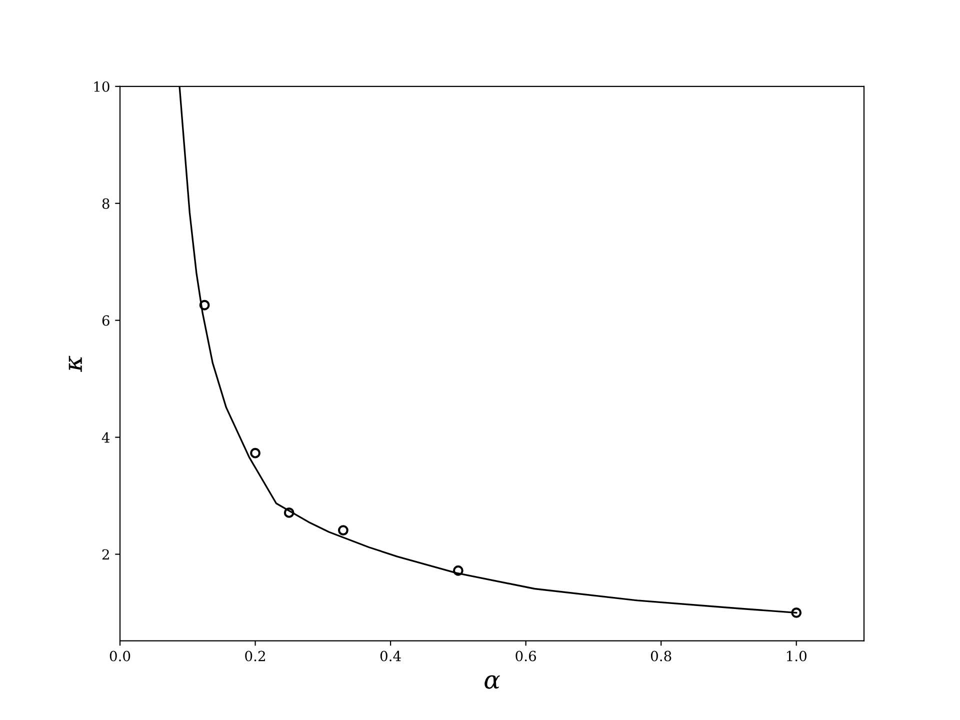 Image resolution: width=960 pixels, height=720 pixels. What do you see at coordinates (75, 364) in the screenshot?
I see `y-axis-title: κ` at bounding box center [75, 364].